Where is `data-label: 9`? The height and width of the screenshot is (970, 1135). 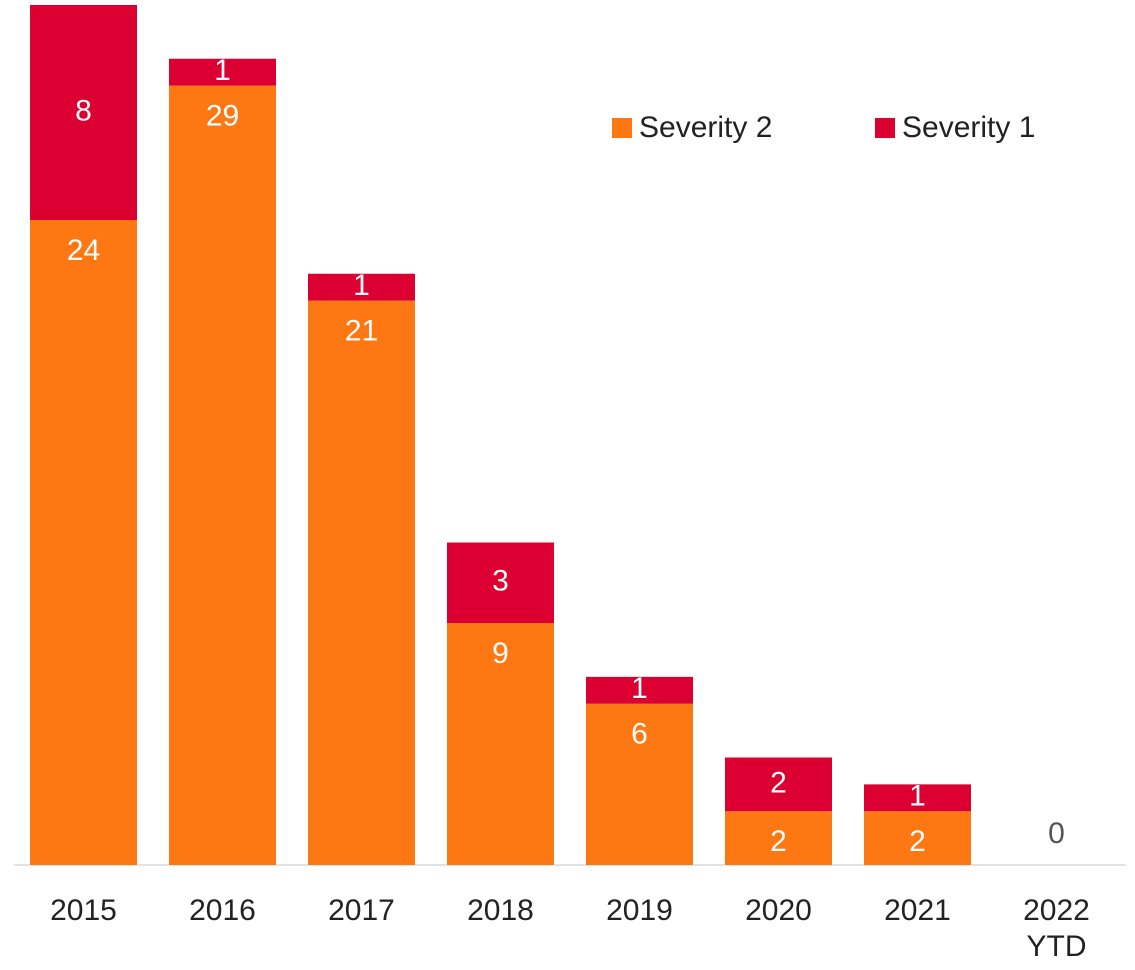
data-label: 9 is located at coordinates (500, 653).